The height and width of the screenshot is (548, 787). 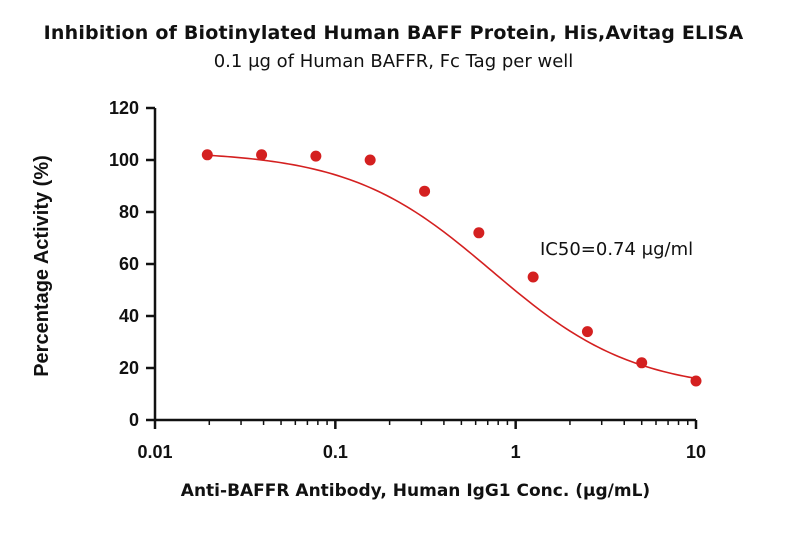 What do you see at coordinates (124, 160) in the screenshot?
I see `y-tick-label: 100` at bounding box center [124, 160].